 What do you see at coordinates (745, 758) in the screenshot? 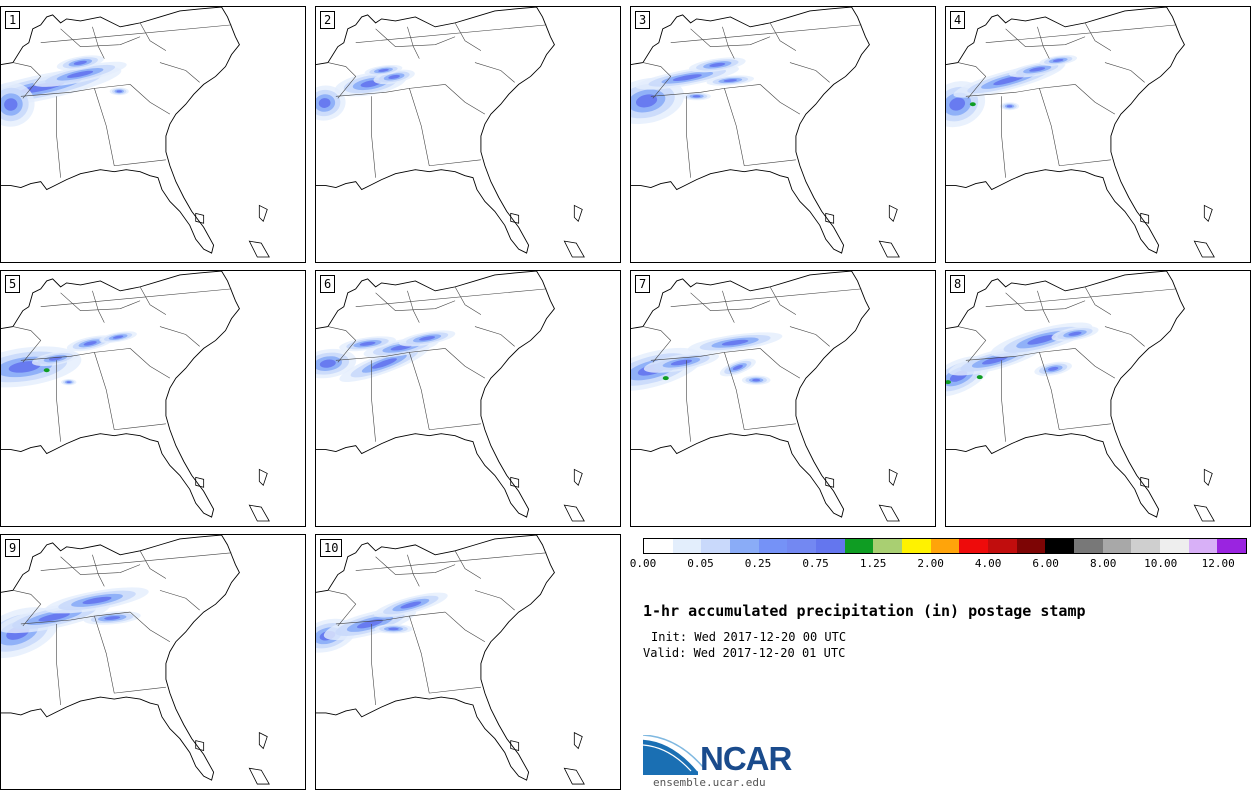
I see `ncar-logo-text: NCAR` at bounding box center [745, 758].